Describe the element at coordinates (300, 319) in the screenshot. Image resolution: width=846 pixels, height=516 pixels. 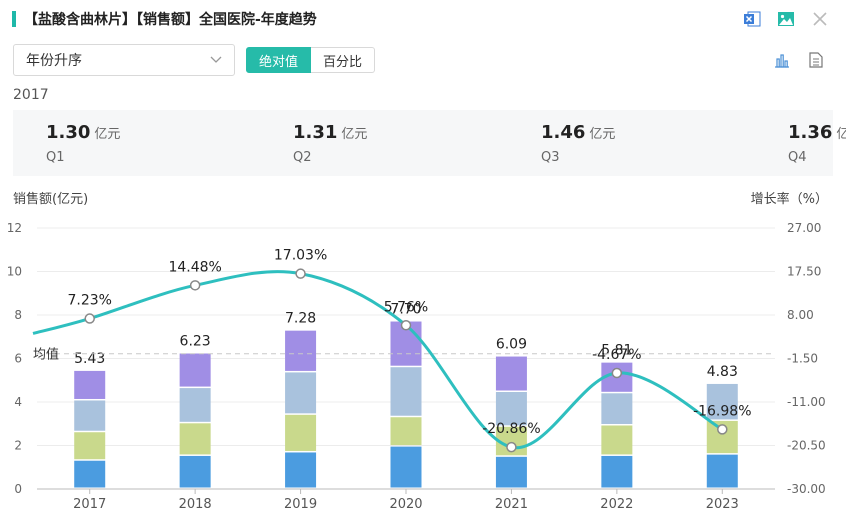
I see `bar-total-label: 7.28` at that location.